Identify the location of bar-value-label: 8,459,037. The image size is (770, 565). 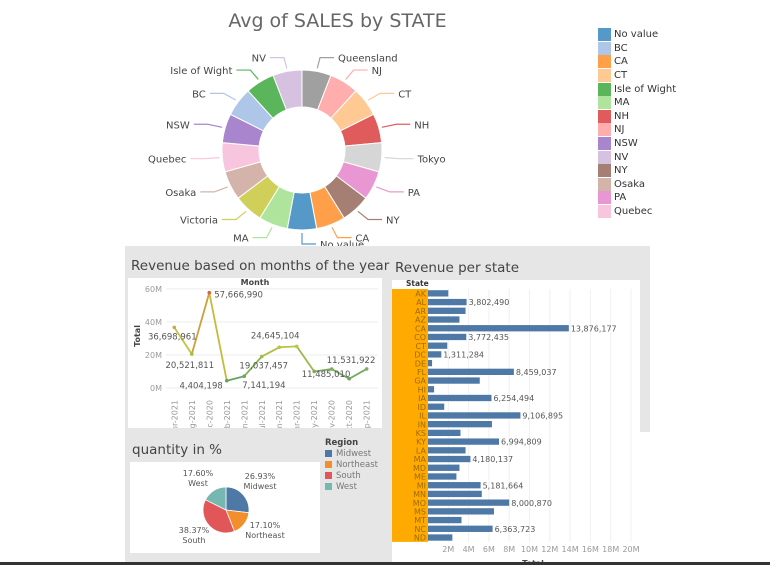
(536, 372).